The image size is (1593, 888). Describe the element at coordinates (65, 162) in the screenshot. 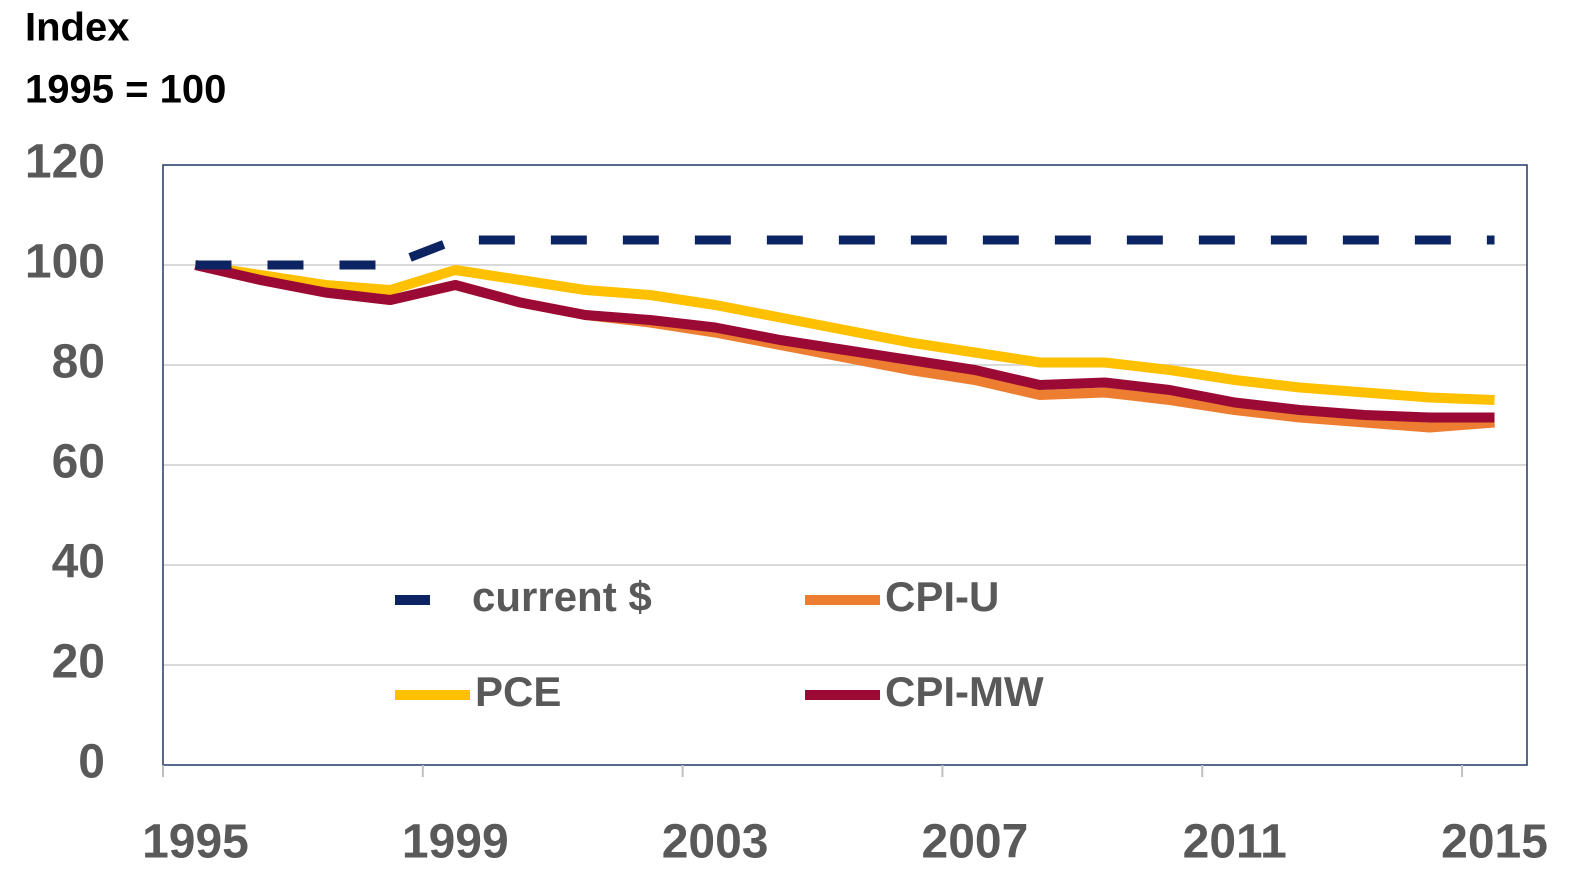

I see `y-tick-label: 120` at that location.